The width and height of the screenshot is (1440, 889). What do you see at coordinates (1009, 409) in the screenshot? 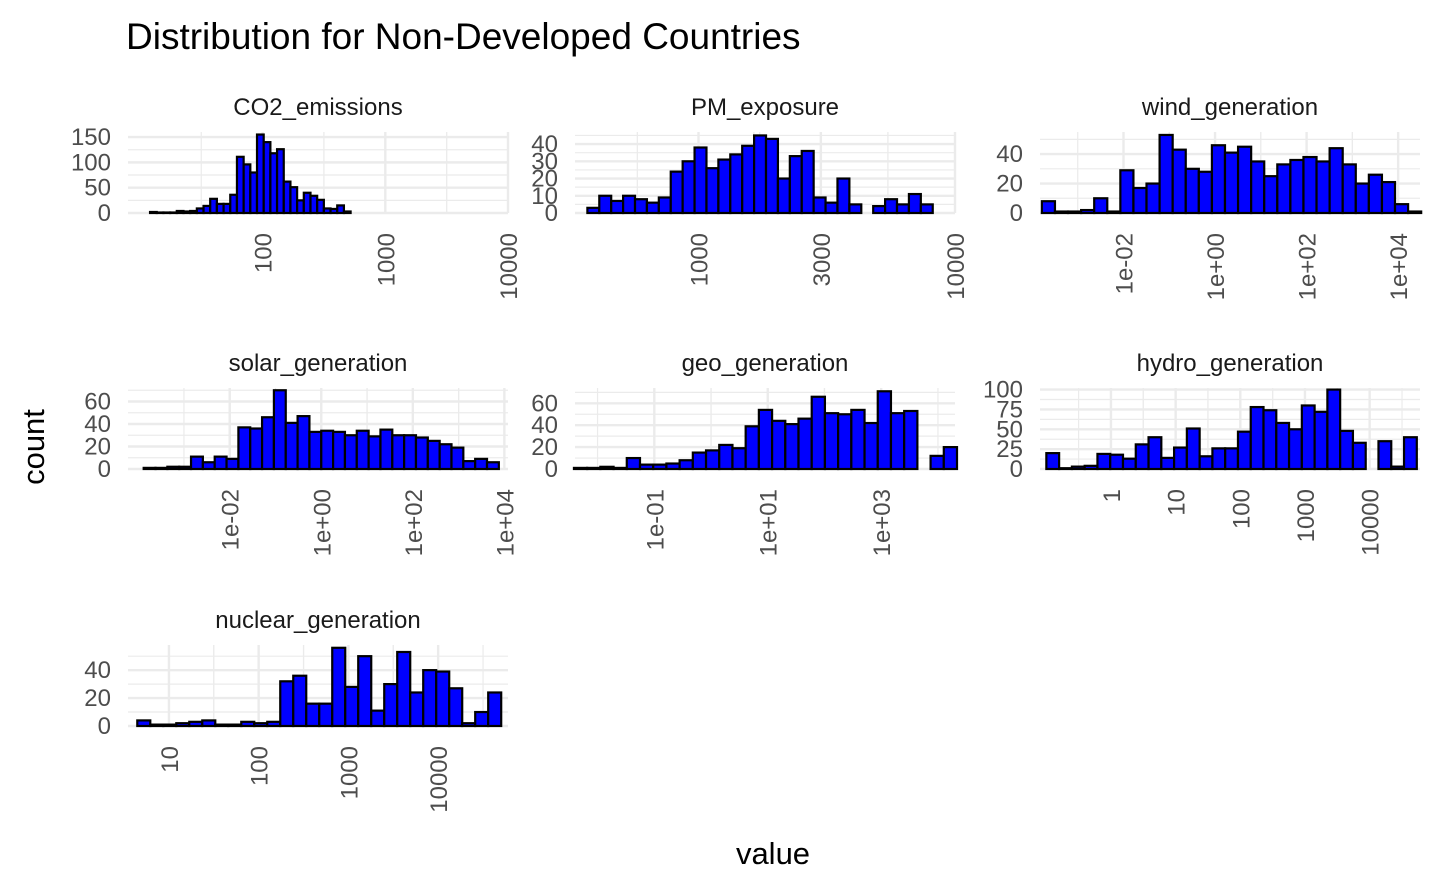
I see `y-tick-label: 75` at bounding box center [1009, 409].